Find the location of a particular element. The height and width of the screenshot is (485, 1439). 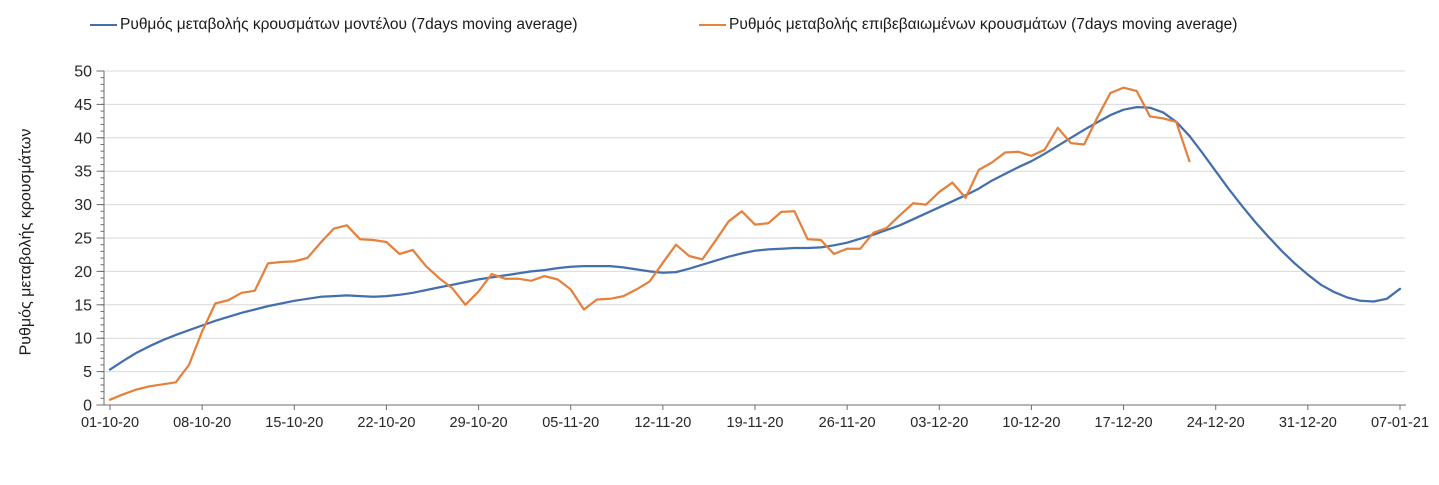

x-tick-label: 12-11-20 is located at coordinates (662, 423).